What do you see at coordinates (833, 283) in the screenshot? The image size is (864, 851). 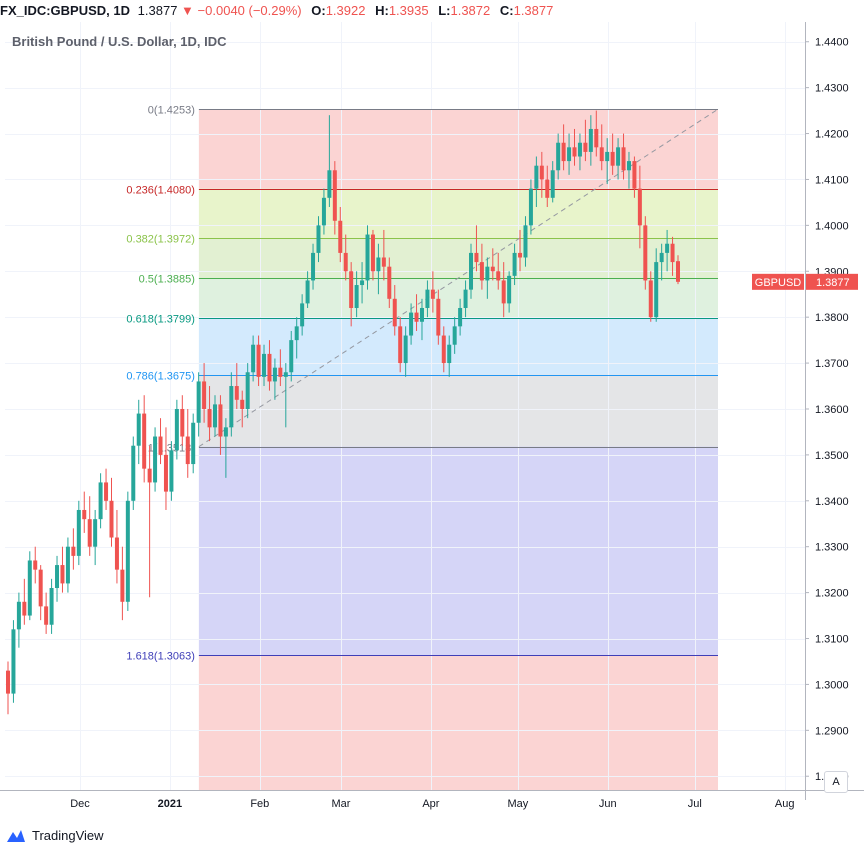 I see `price-badge-label: 1.3877` at bounding box center [833, 283].